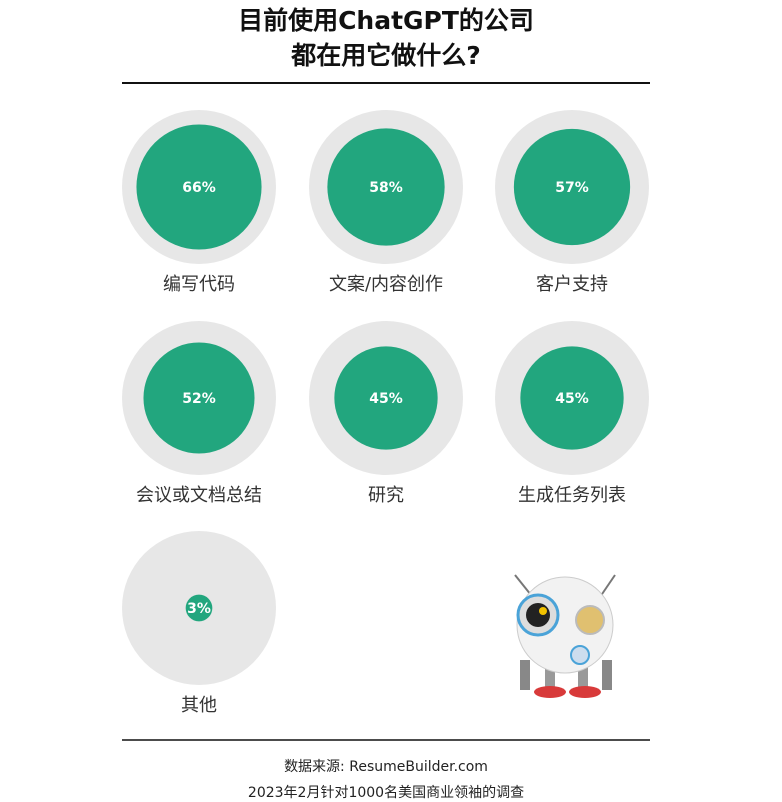 The width and height of the screenshot is (782, 802). I want to click on category-label: 文案/内容创作, so click(386, 284).